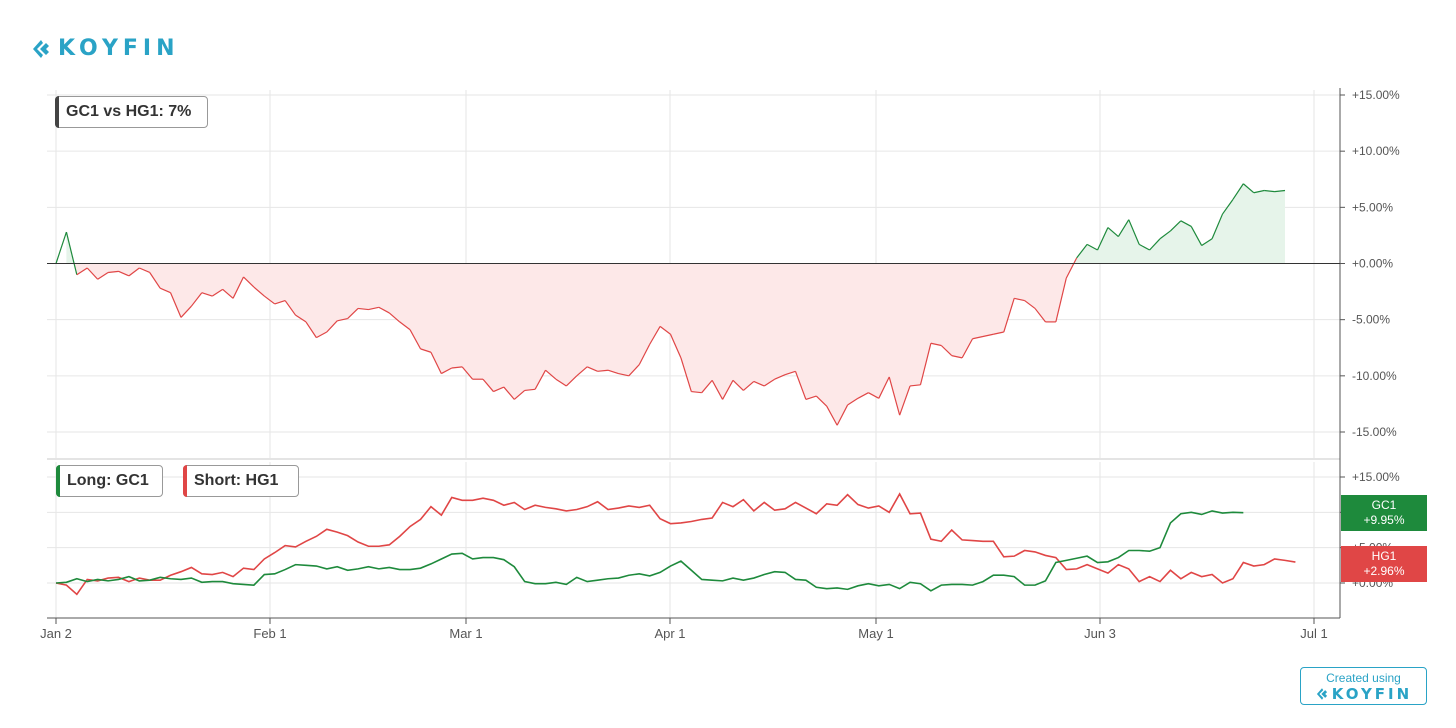 The width and height of the screenshot is (1456, 728). What do you see at coordinates (109, 481) in the screenshot?
I see `long-legend: Long: GC1` at bounding box center [109, 481].